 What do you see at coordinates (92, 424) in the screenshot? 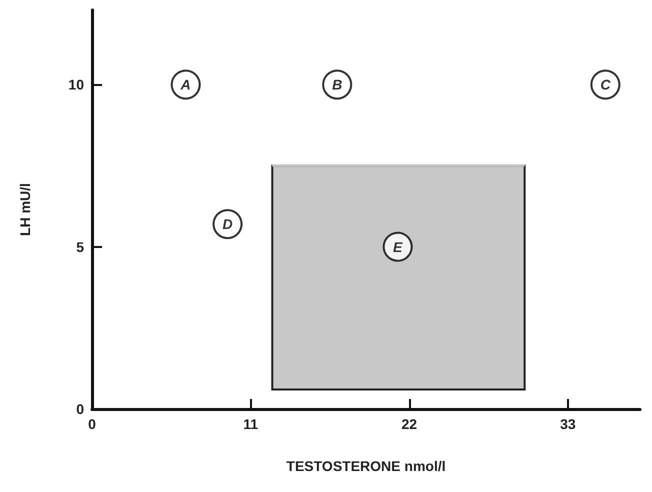
I see `x-tick-label: 0` at bounding box center [92, 424].